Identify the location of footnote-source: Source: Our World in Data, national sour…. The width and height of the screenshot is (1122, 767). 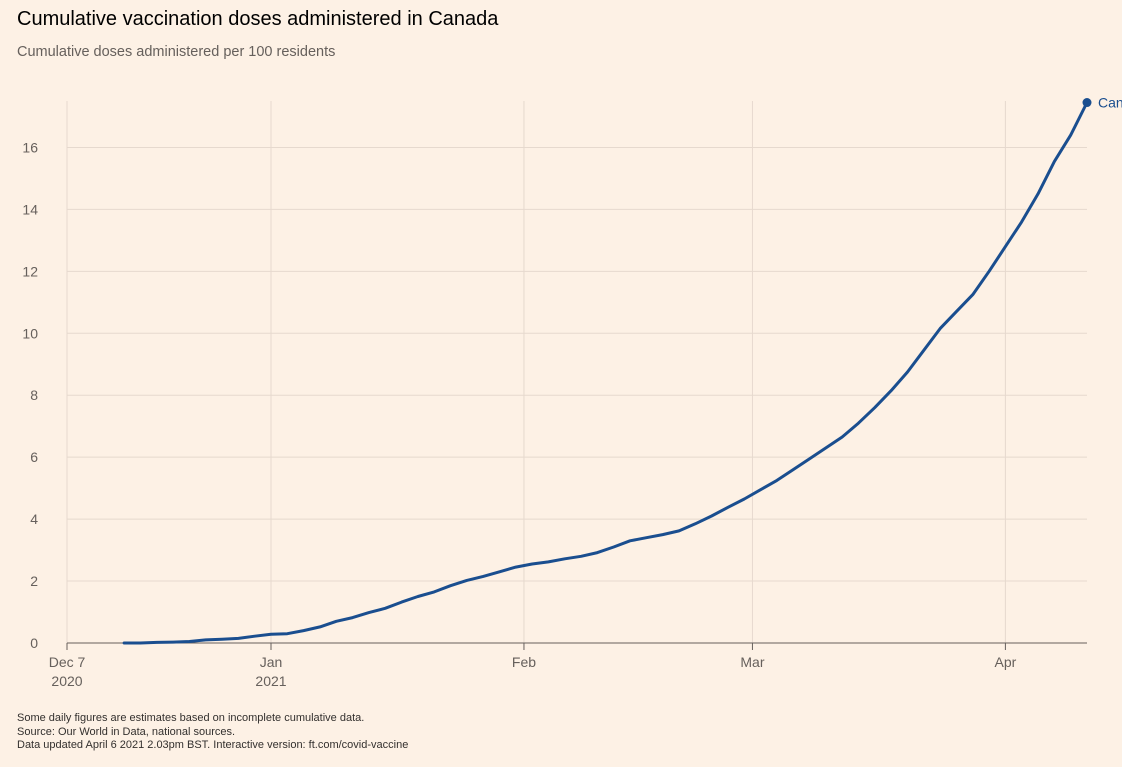
(126, 731).